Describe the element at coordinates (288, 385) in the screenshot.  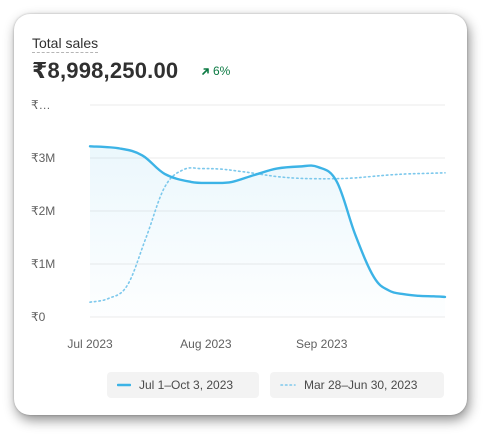
I see `dotted-line-swatch-icon` at that location.